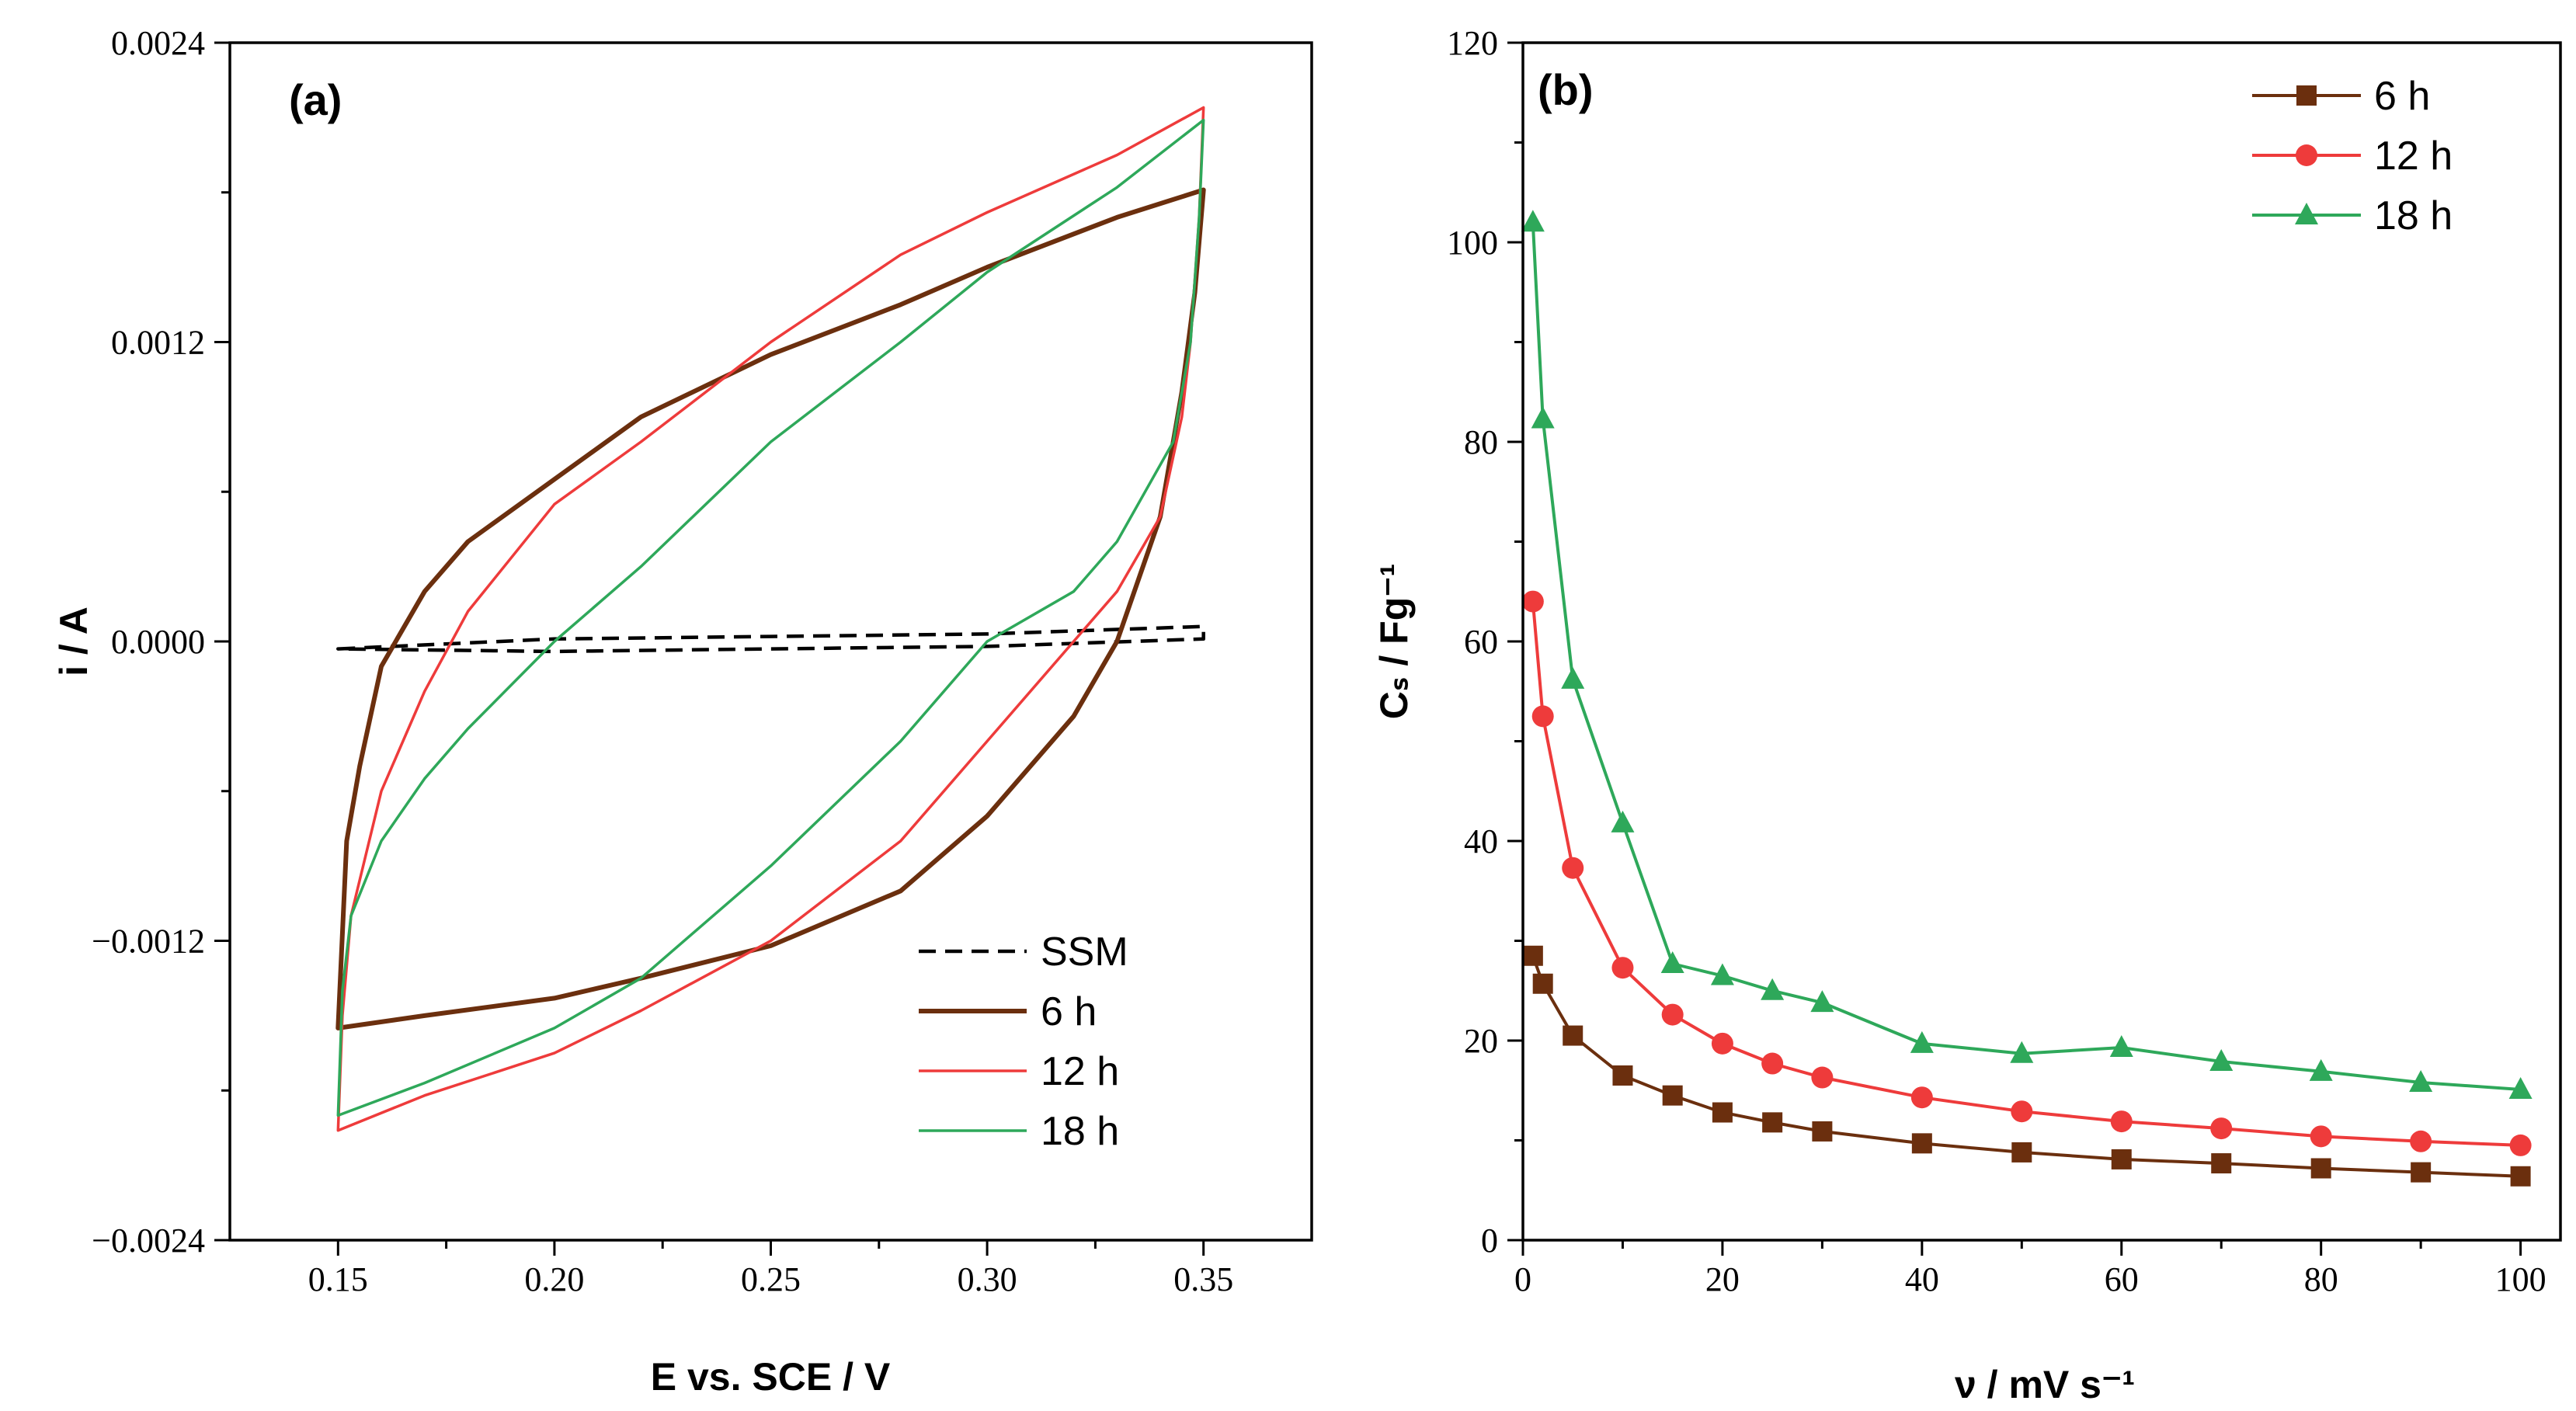 The image size is (2576, 1411). What do you see at coordinates (74, 641) in the screenshot?
I see `panel-a-y-axis-title: i / A` at bounding box center [74, 641].